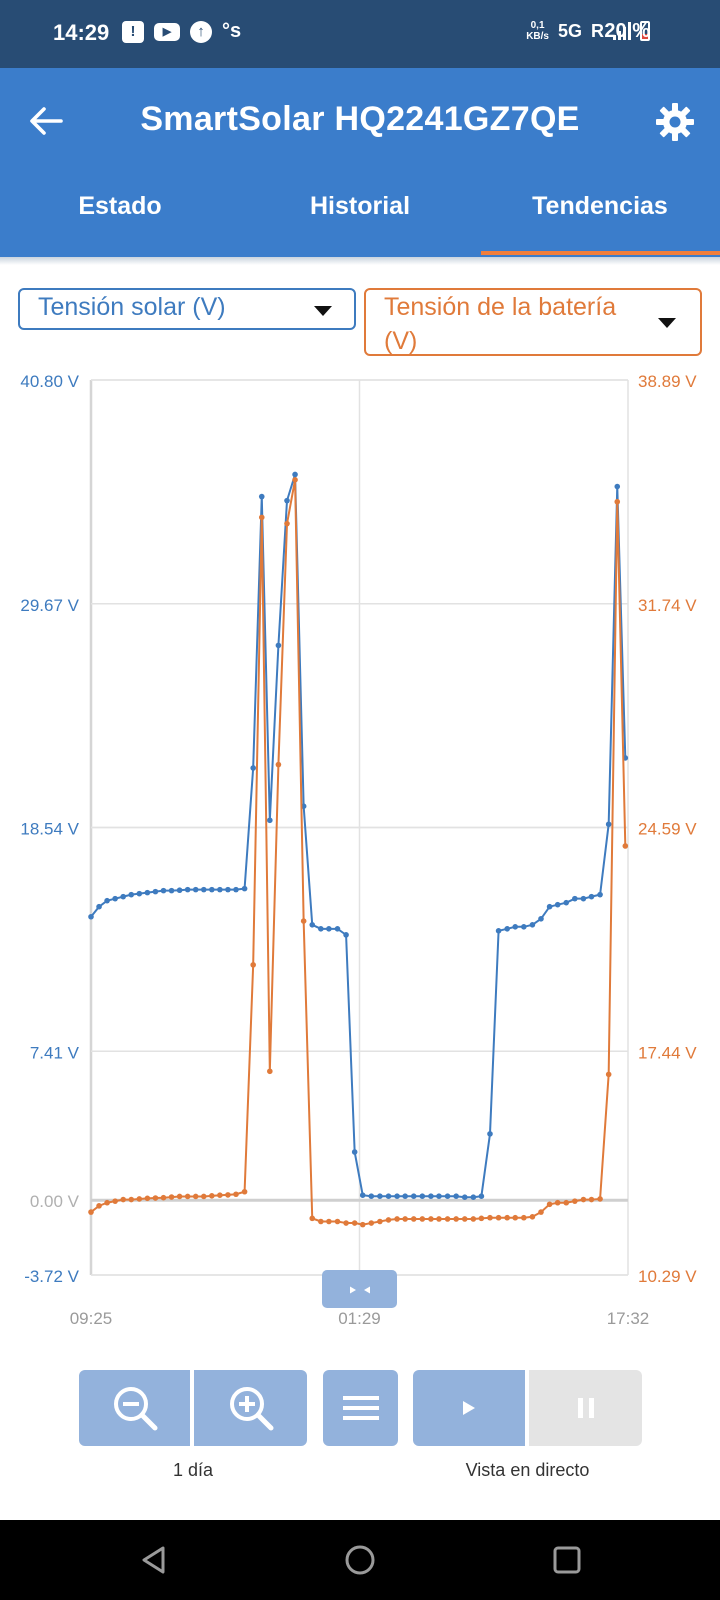 The width and height of the screenshot is (720, 1600). What do you see at coordinates (46, 121) in the screenshot?
I see `back-button` at bounding box center [46, 121].